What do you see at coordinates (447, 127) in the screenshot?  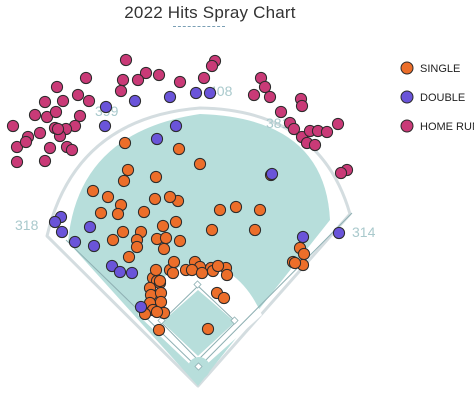 I see `legend-label-home-run: HOME RUN` at bounding box center [447, 127].